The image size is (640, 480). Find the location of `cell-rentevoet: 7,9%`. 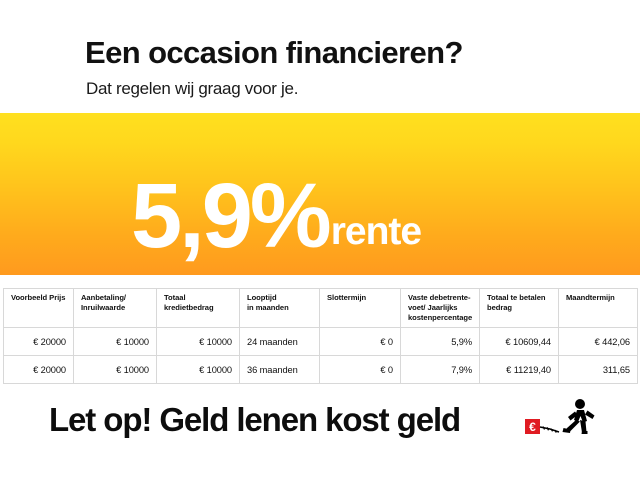

cell-rentevoet: 7,9% is located at coordinates (440, 369).